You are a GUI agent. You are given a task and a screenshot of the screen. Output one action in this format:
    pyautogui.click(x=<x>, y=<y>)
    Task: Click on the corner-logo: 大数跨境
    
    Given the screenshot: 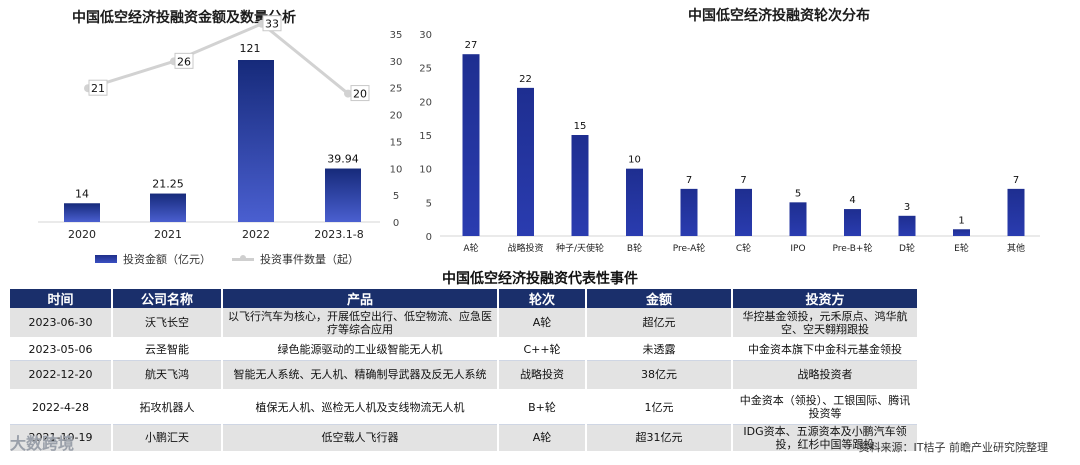 What is the action you would take?
    pyautogui.click(x=42, y=443)
    